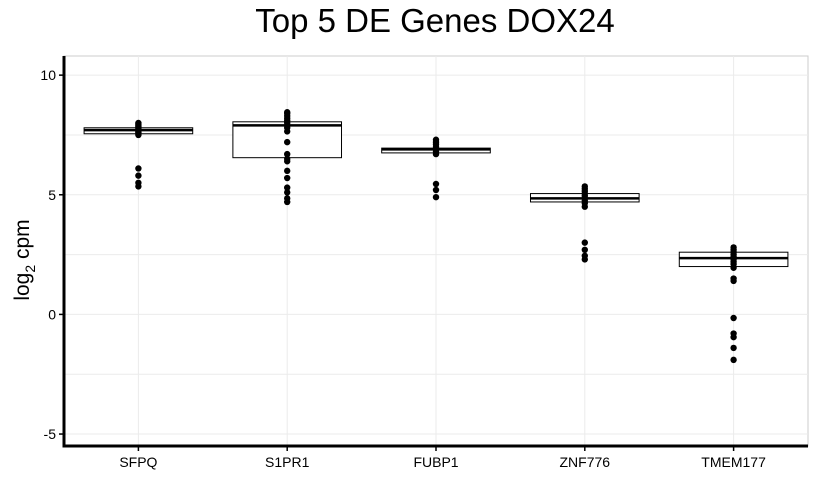 The width and height of the screenshot is (816, 504). I want to click on y-axis-label: log2 cpm, so click(24, 259).